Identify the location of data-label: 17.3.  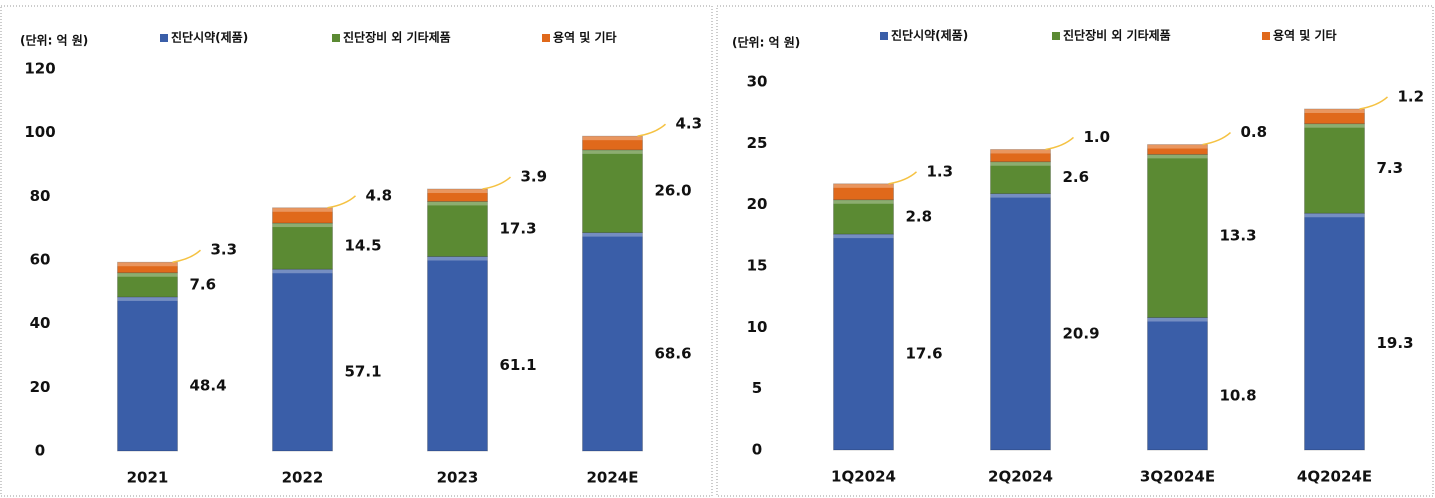
(518, 228).